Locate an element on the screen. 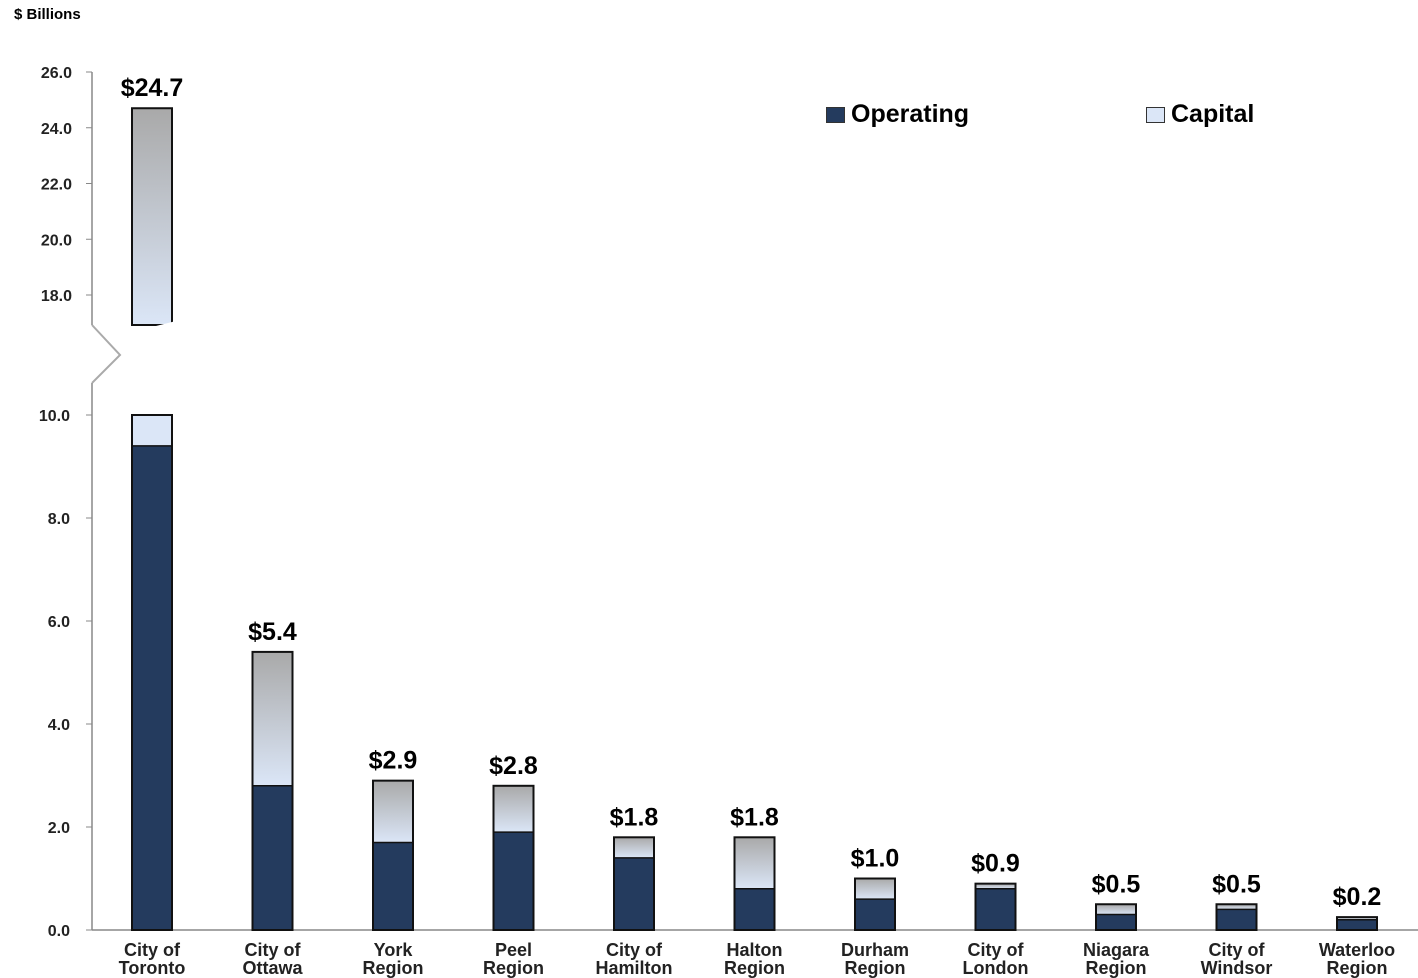 The image size is (1418, 978). unit-label: $ Billions is located at coordinates (47, 14).